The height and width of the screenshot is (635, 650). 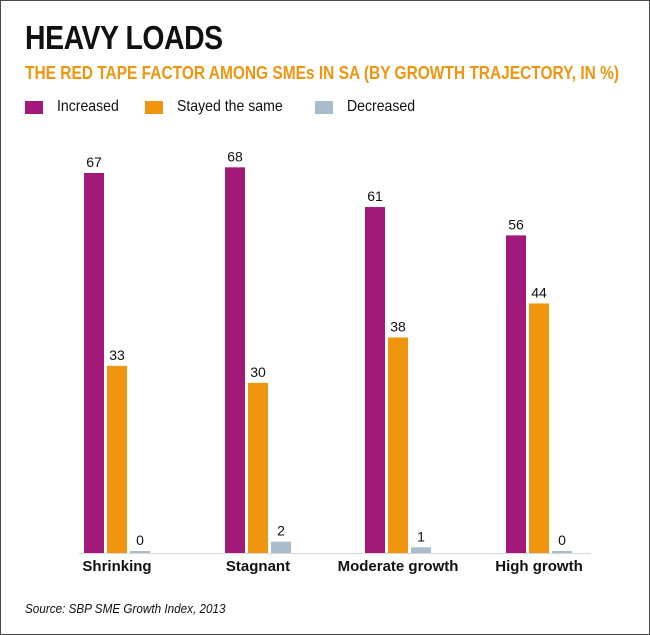 What do you see at coordinates (398, 326) in the screenshot?
I see `data-label-moderate-growth-stayed-the-same: 38` at bounding box center [398, 326].